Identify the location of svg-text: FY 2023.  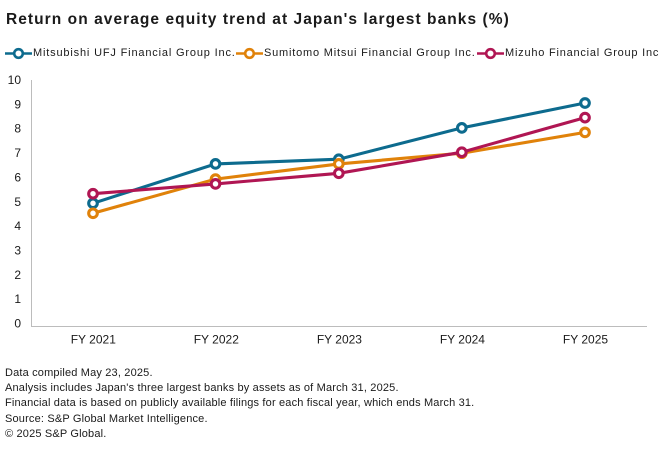
(339, 340).